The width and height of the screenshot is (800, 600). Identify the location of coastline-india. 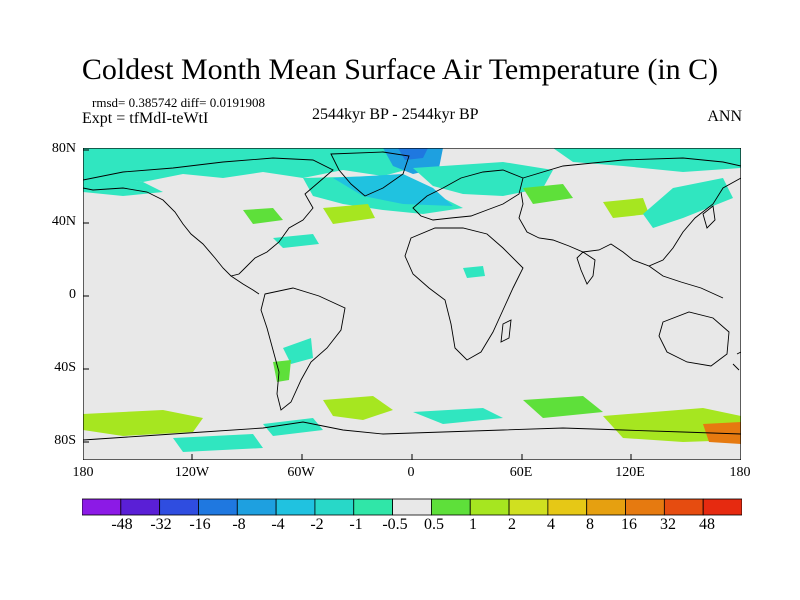
(586, 268).